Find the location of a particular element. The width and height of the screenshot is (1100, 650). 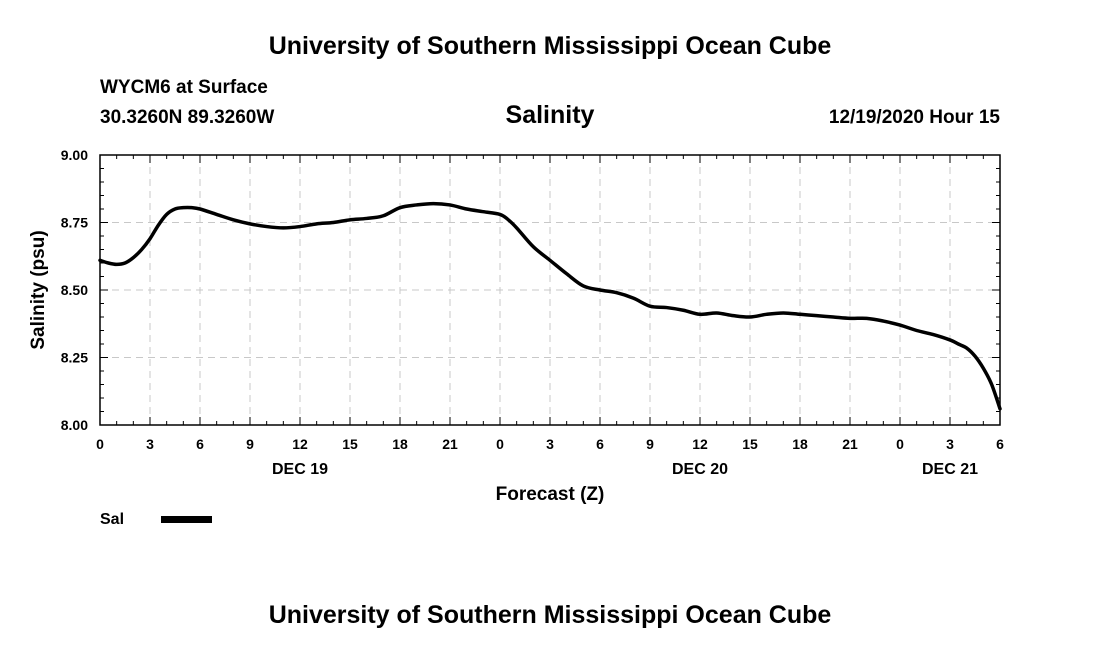

y-tick-label: 8.50 is located at coordinates (74, 290).